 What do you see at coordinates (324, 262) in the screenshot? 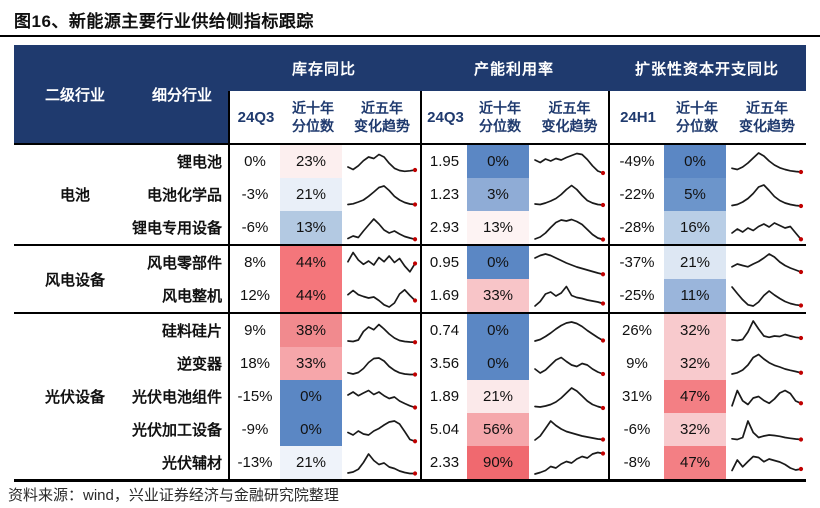
I see `metric-group-cells: 8% 44%` at bounding box center [324, 262].